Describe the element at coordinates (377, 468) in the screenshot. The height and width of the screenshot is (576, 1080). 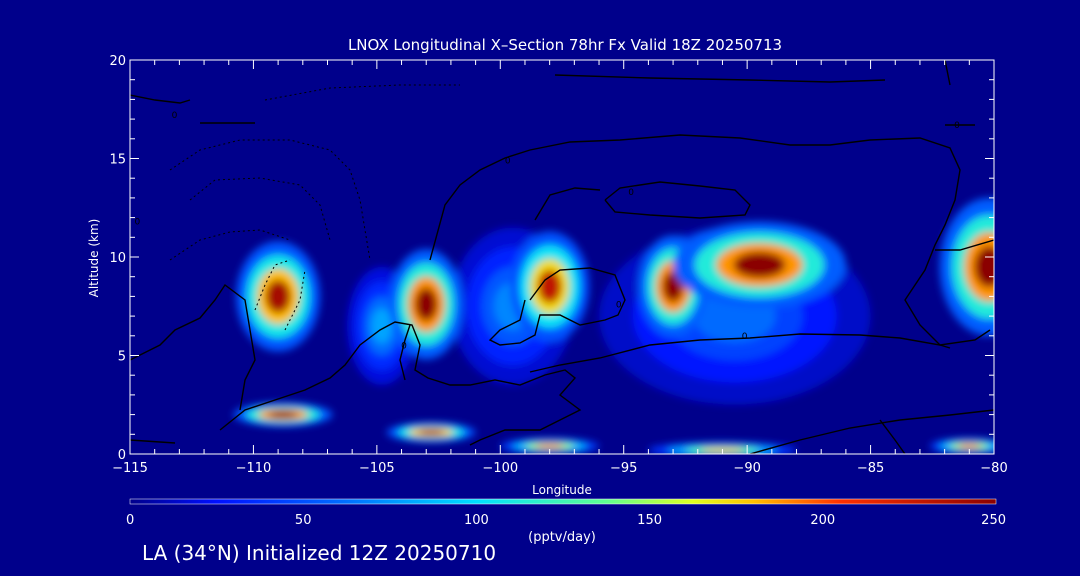
I see `x-tick-label: −105` at that location.